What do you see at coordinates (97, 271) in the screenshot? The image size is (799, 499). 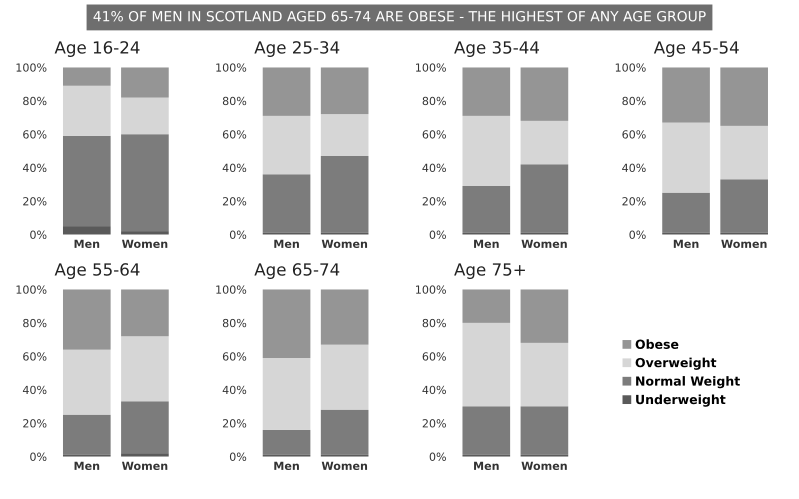 I see `chart-title: Age 55-64` at bounding box center [97, 271].